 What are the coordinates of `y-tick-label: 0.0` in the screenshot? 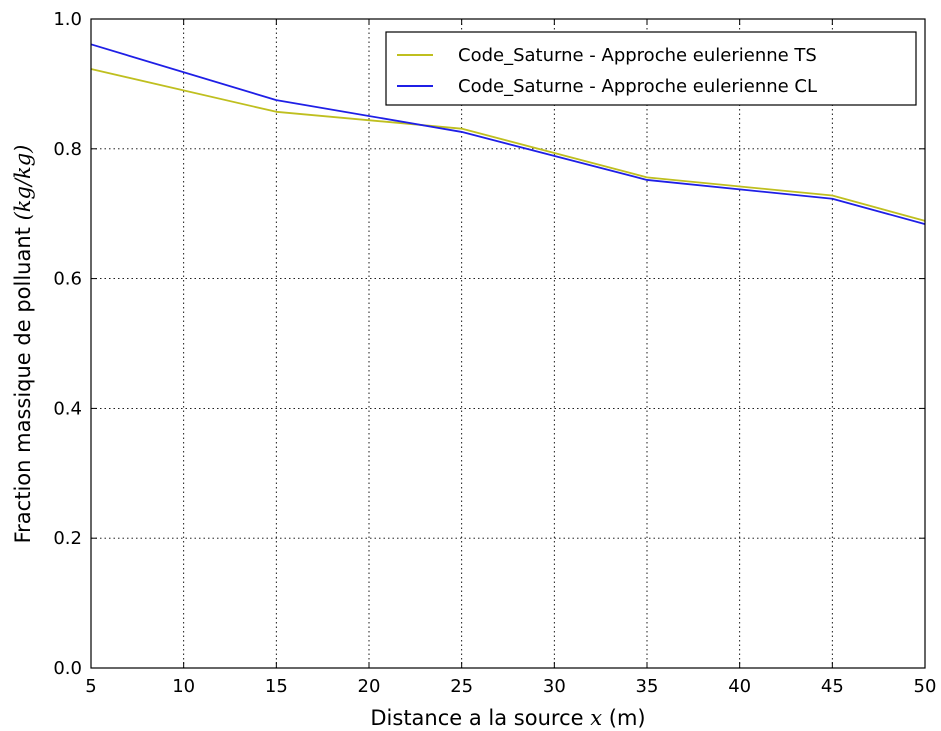 It's located at (67, 668).